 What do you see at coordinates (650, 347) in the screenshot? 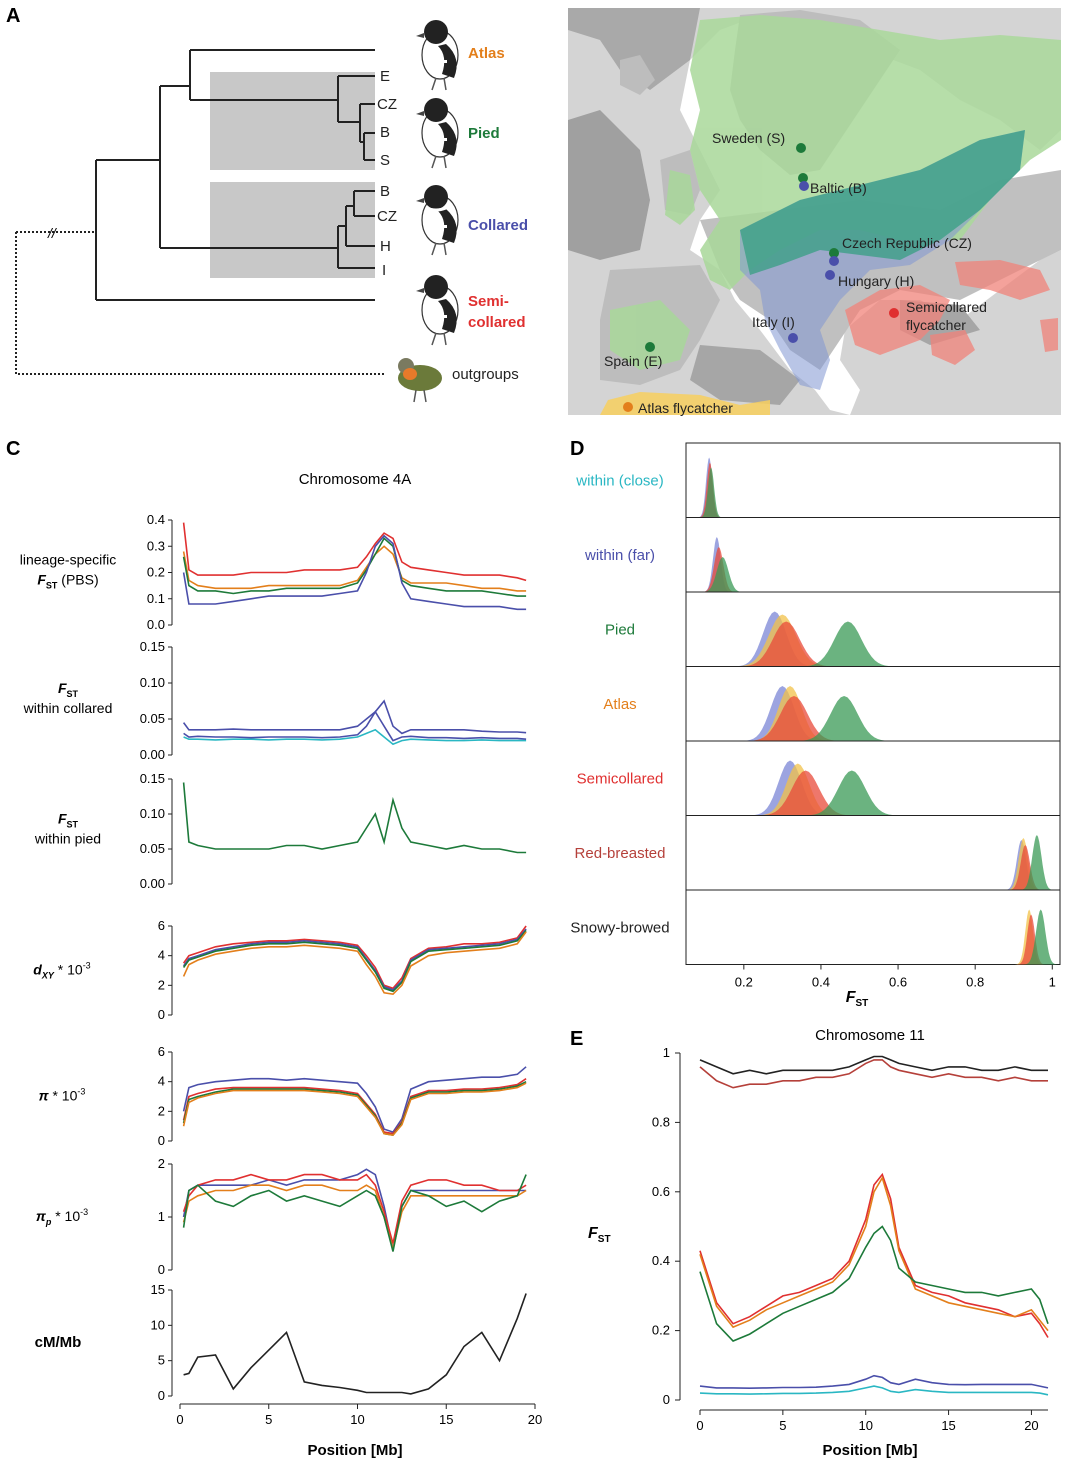
I see `sample-dot-spain` at bounding box center [650, 347].